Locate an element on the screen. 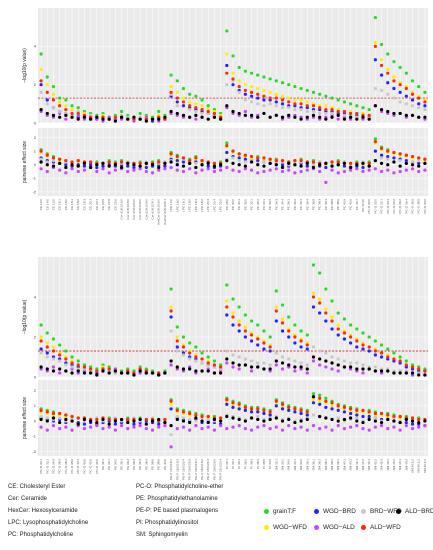 The image size is (433, 550). x-tick-label: PC-O 40:5 is located at coordinates (84, 466).